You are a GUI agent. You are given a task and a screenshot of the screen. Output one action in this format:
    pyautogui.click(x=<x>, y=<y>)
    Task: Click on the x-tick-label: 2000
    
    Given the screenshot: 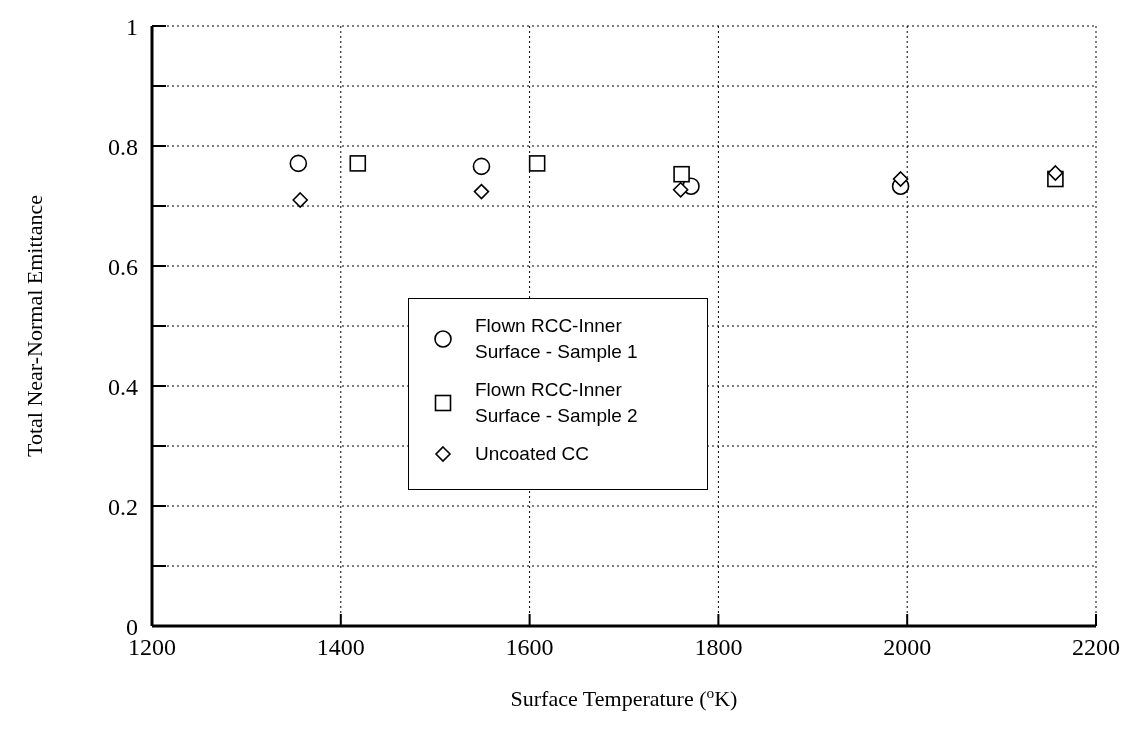 What is the action you would take?
    pyautogui.click(x=907, y=647)
    